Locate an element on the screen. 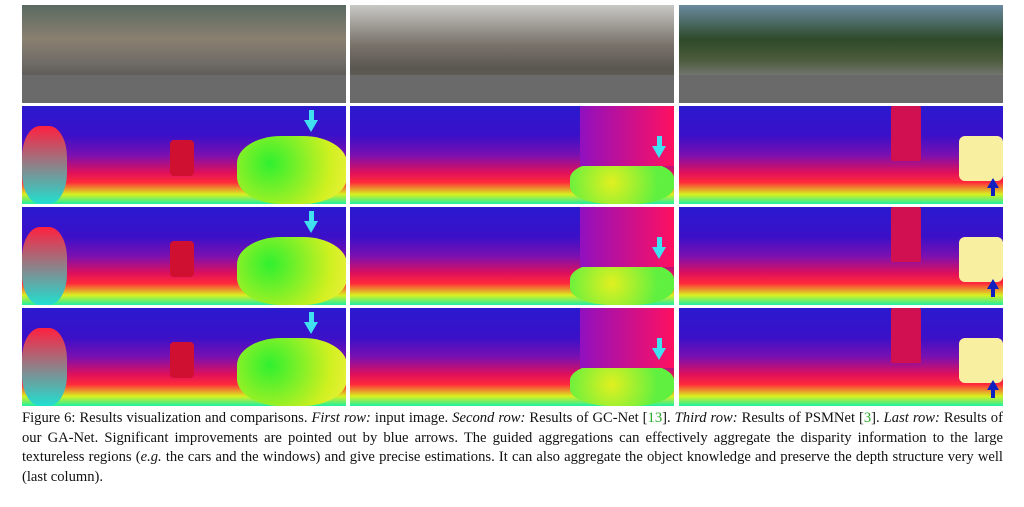  citation: 3 is located at coordinates (867, 418).